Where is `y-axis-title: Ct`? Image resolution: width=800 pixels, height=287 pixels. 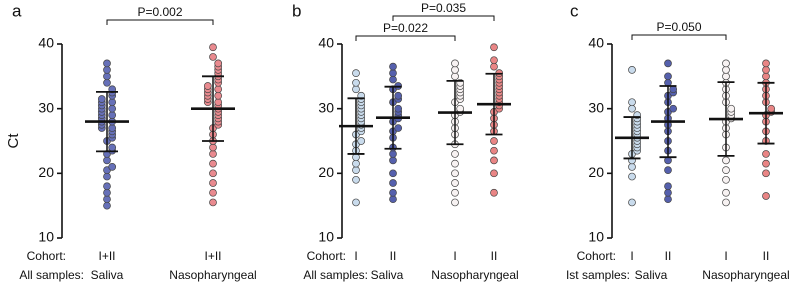 y-axis-title: Ct is located at coordinates (13, 141).